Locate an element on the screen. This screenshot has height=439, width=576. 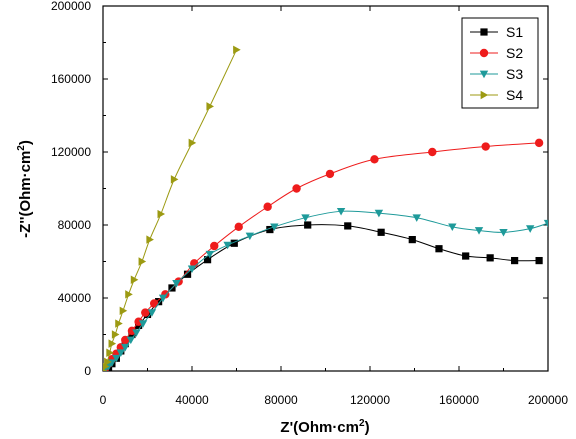
y-axis-title: -Z''(Ohm·cm2) is located at coordinates (25, 189).